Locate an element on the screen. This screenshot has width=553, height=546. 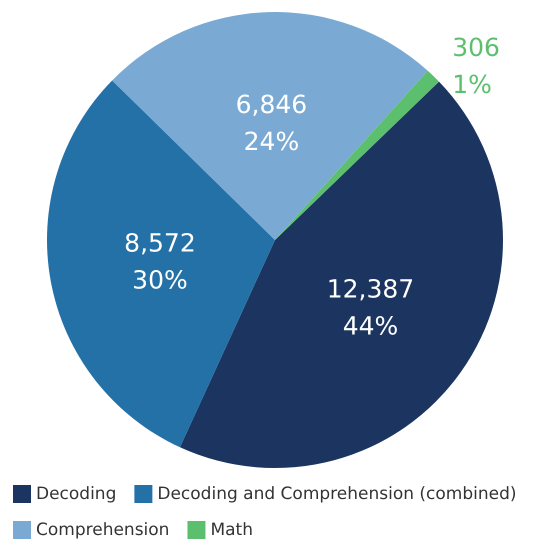
data-label: 8,572 30% is located at coordinates (160, 261).